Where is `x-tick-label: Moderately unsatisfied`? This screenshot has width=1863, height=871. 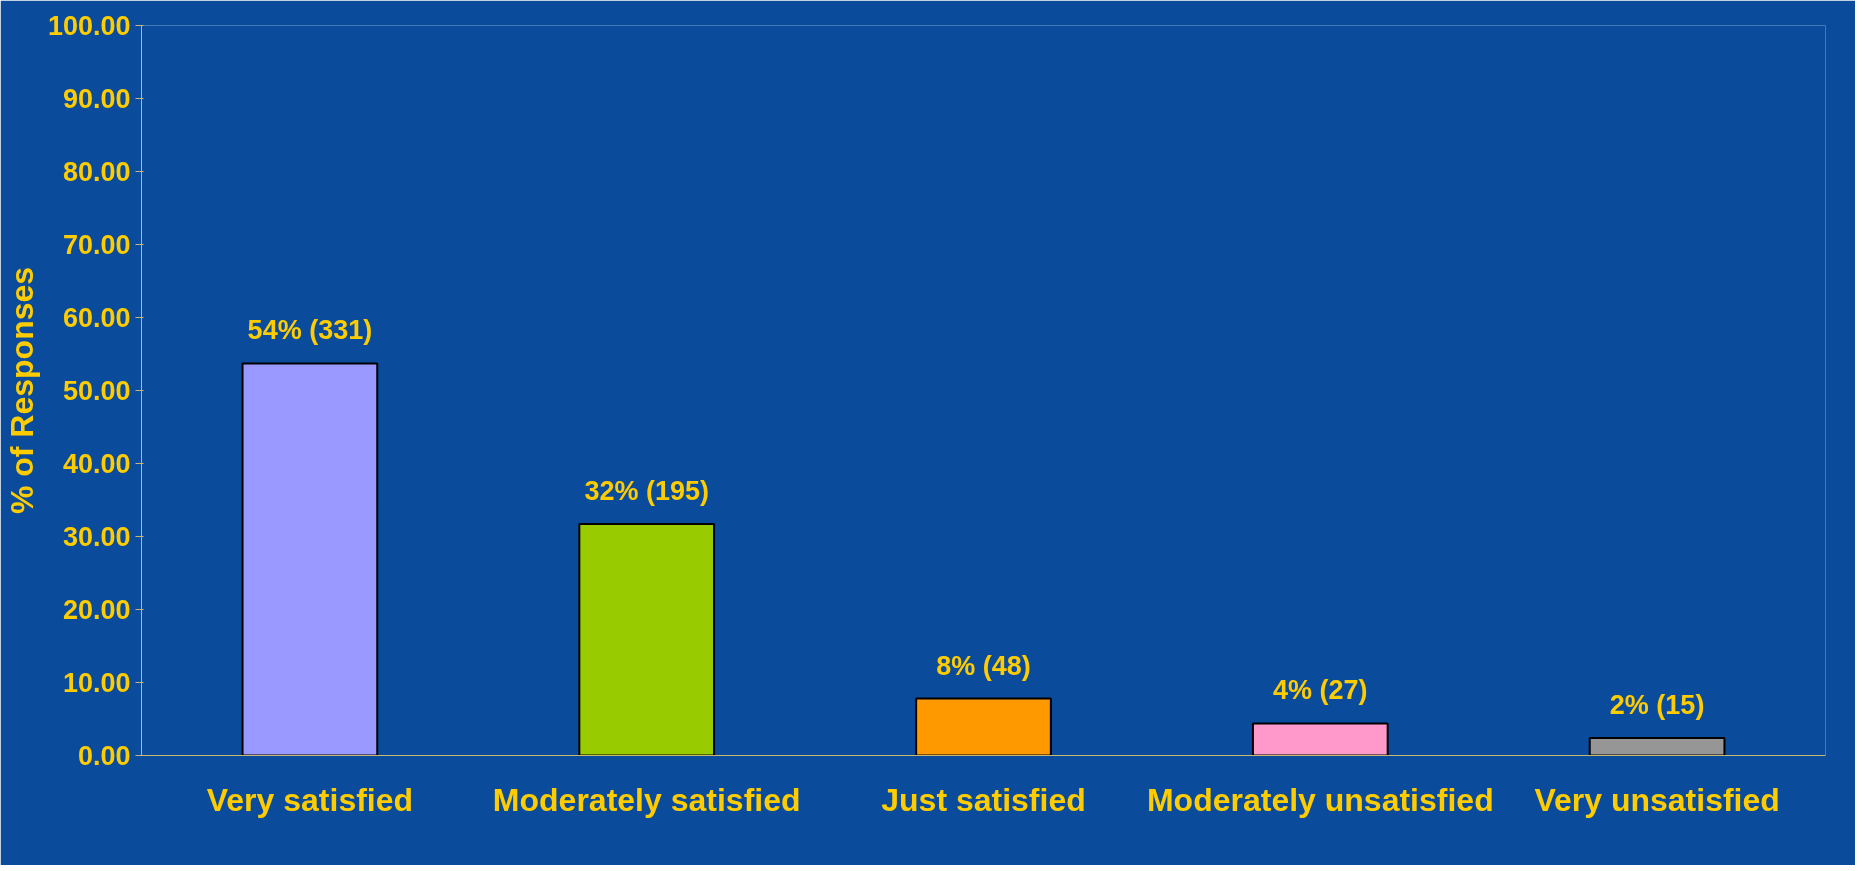 x-tick-label: Moderately unsatisfied is located at coordinates (1320, 799).